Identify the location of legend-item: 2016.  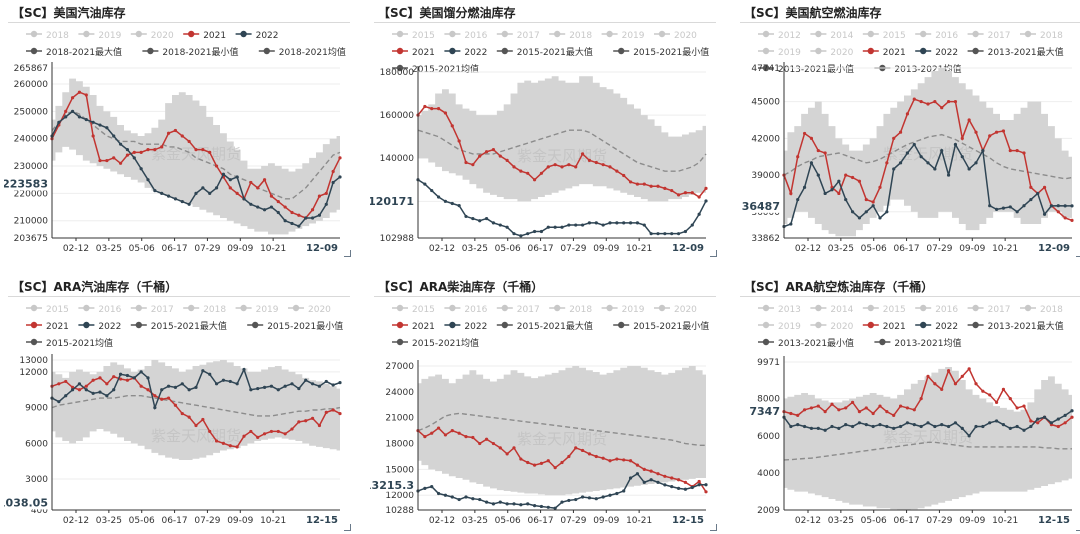
(466, 35).